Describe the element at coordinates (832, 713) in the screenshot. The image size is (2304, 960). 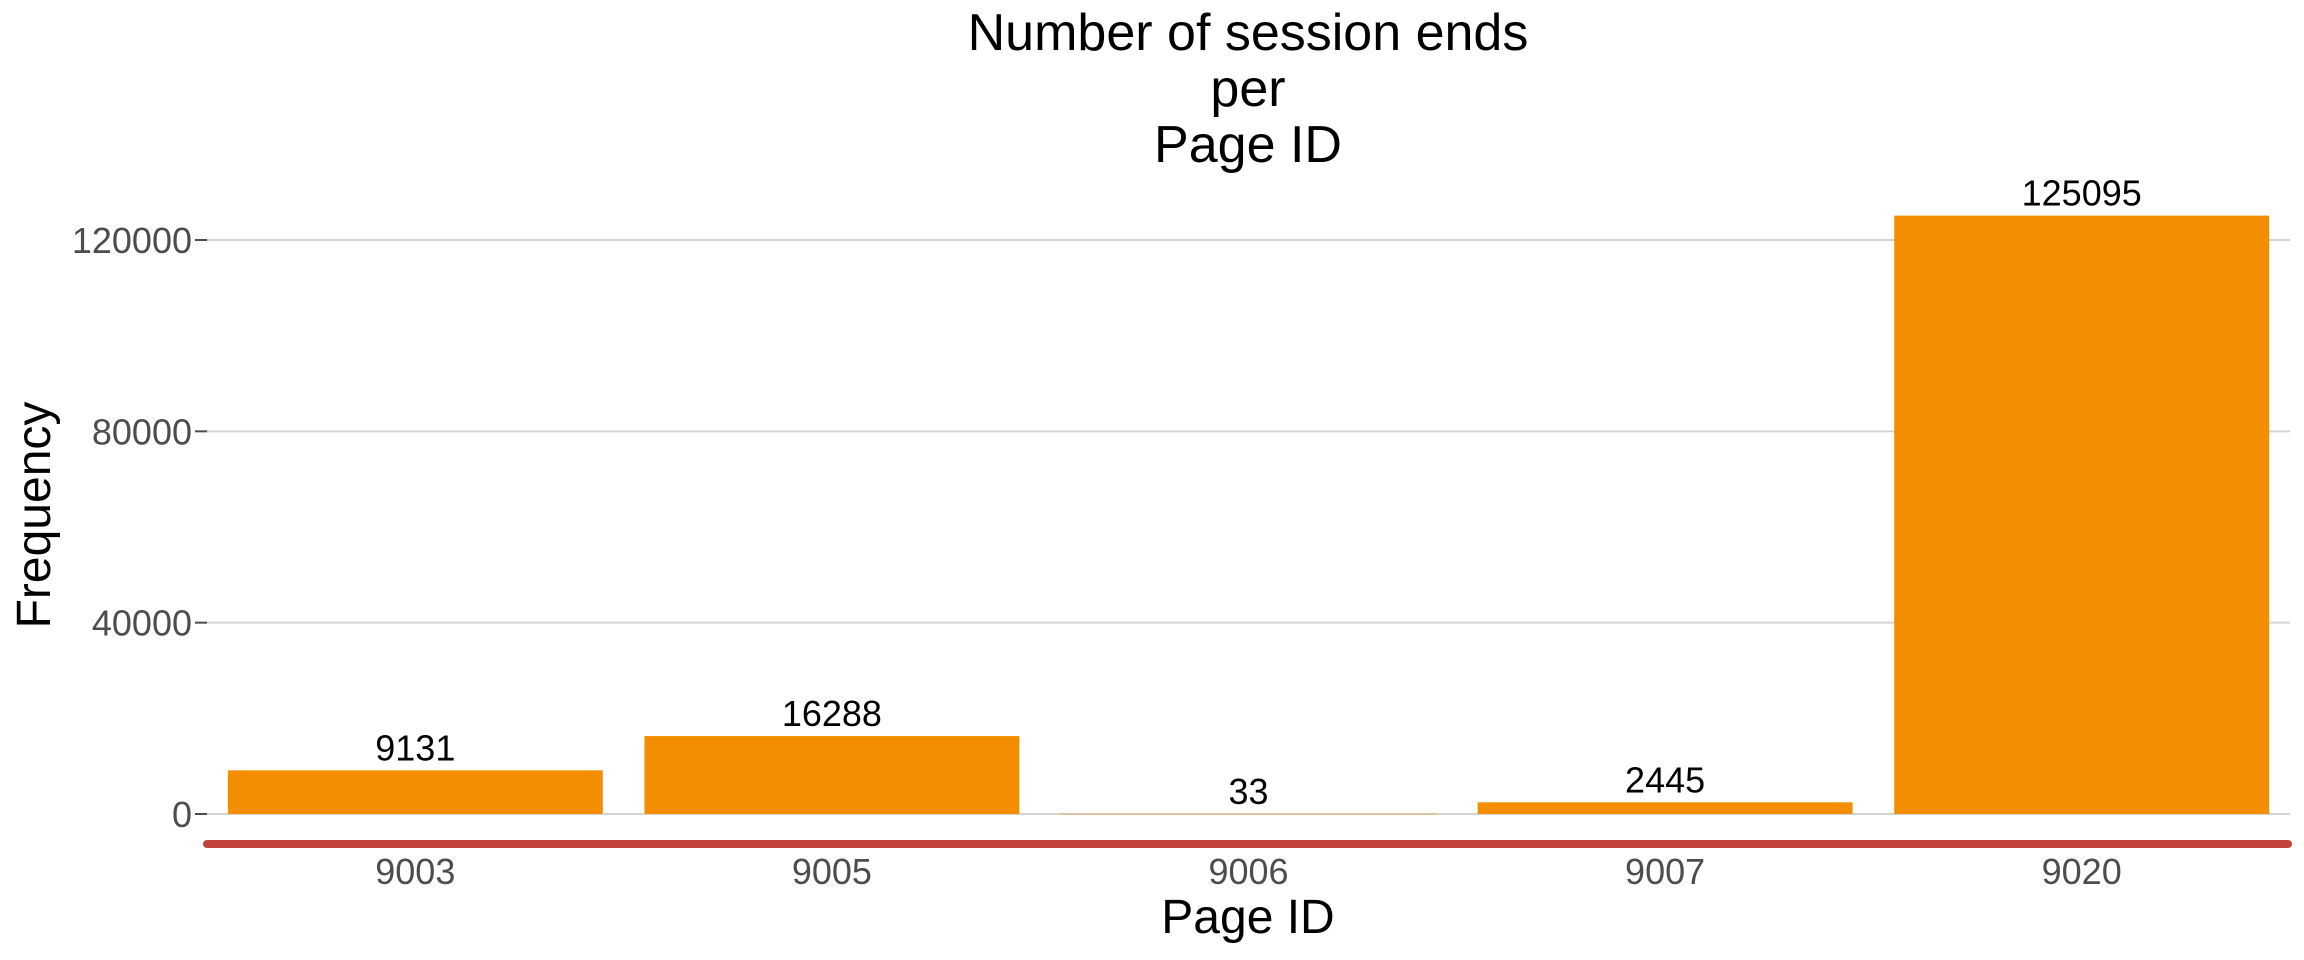
I see `bar-value-label-9005: 16288` at that location.